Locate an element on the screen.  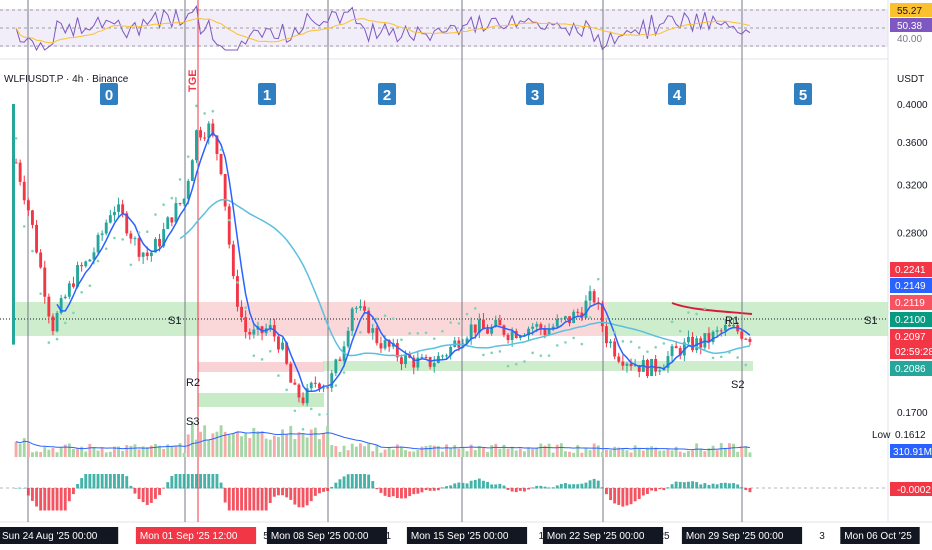
price-badge is located at coordinates (911, 285).